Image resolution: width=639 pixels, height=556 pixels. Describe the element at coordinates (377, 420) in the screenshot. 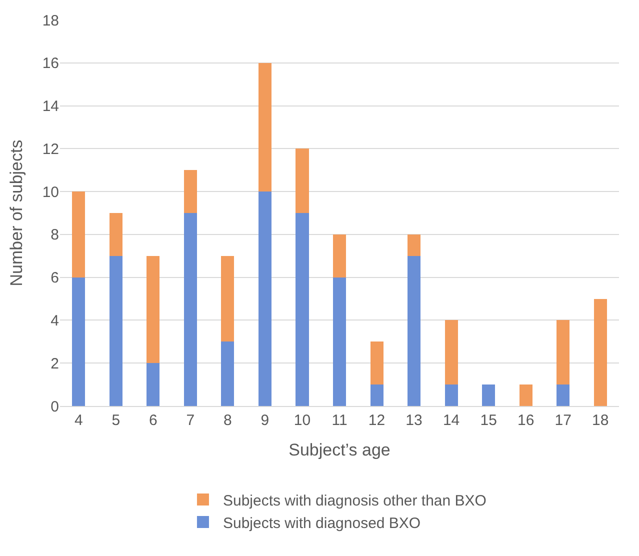

I see `x-tick-label: 12` at that location.